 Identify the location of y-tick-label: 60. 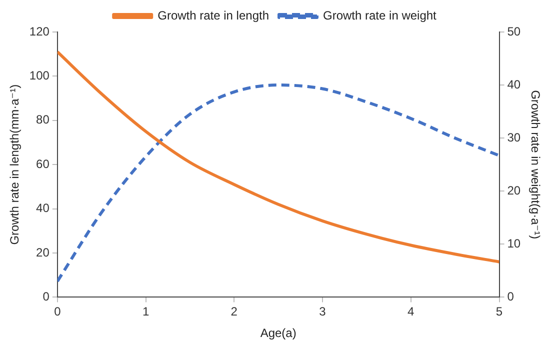
(43, 163).